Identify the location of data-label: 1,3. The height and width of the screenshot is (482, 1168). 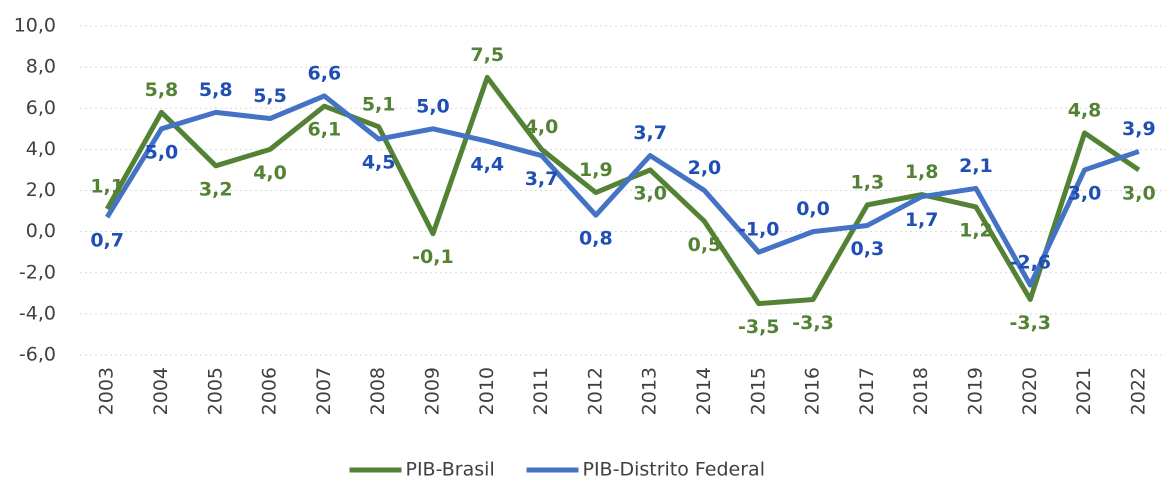
(868, 182).